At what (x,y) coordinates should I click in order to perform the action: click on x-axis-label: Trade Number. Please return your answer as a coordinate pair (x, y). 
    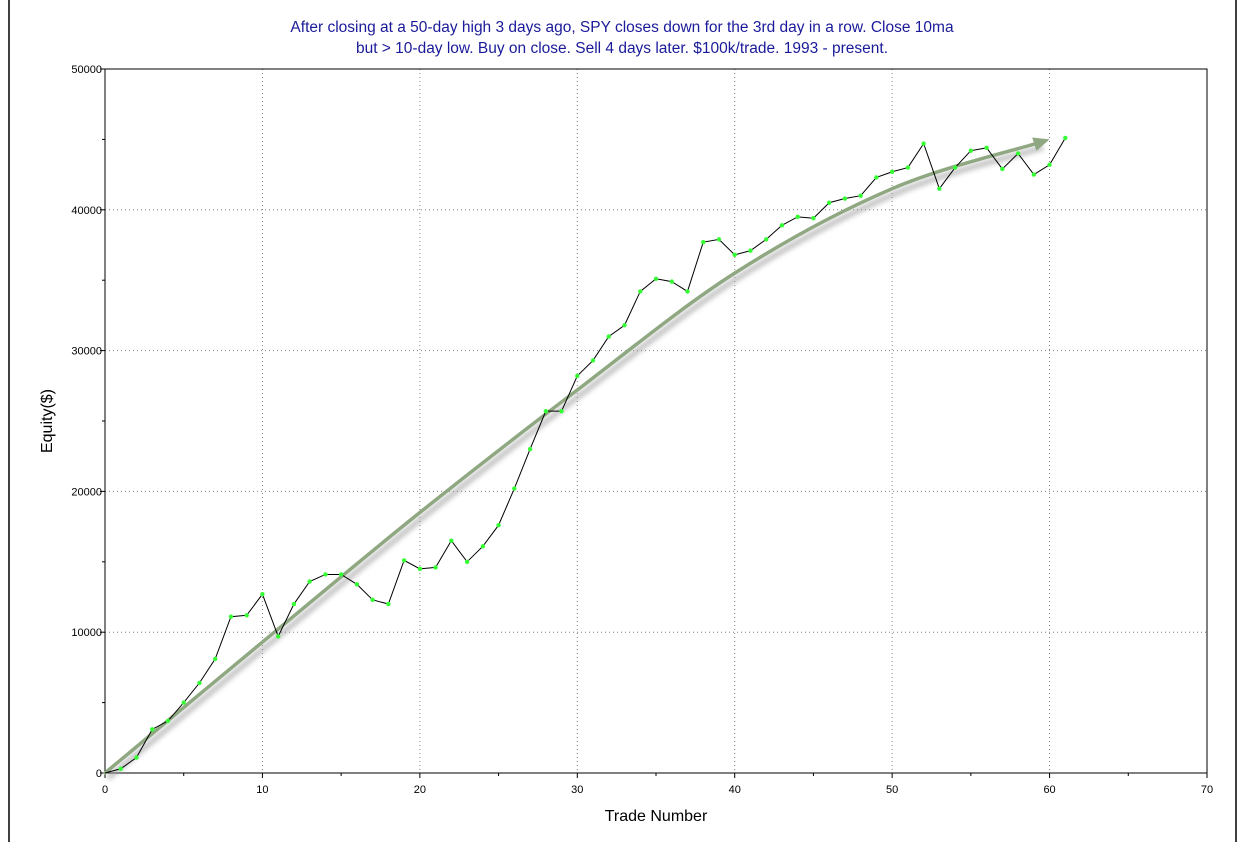
    Looking at the image, I should click on (656, 816).